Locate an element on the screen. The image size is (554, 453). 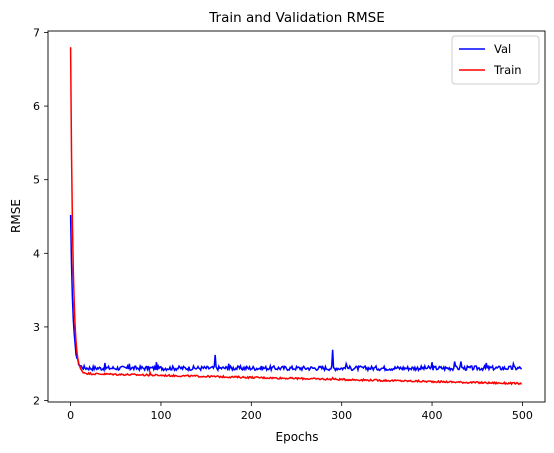
y-tick-label: 2 is located at coordinates (36, 401).